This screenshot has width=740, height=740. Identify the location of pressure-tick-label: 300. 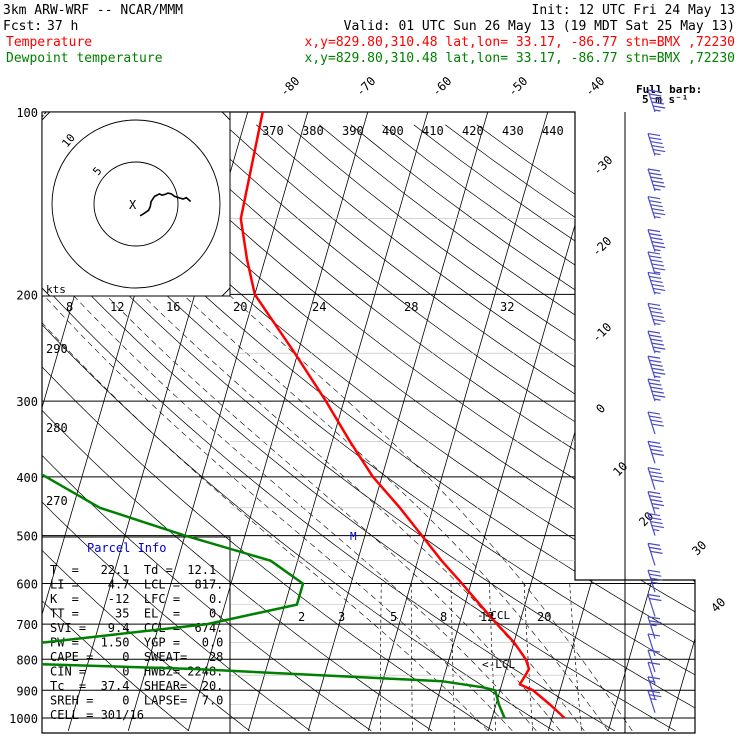
(27, 402).